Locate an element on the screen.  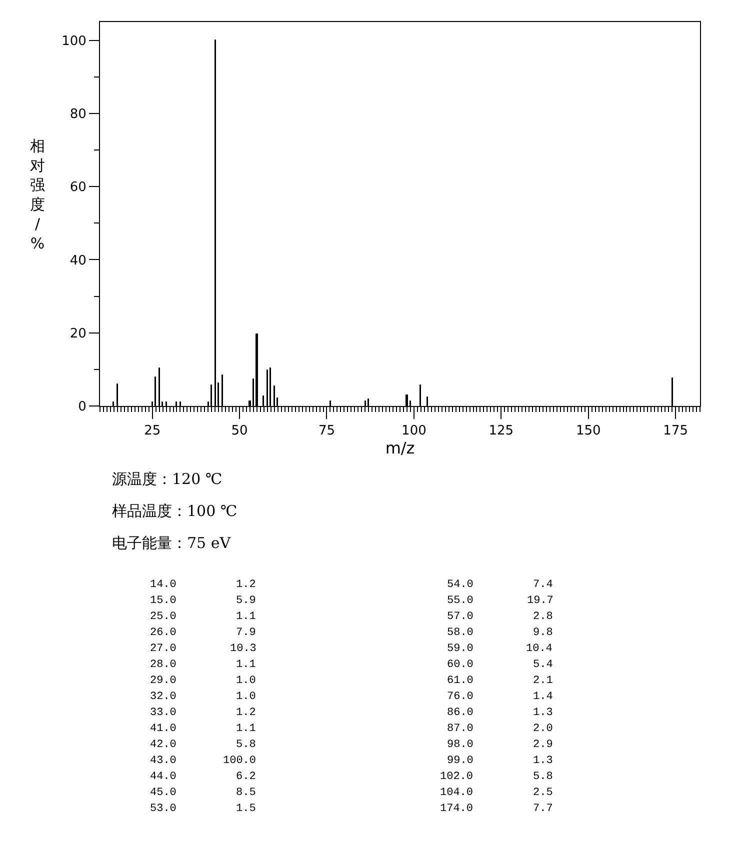
text: 10.4 is located at coordinates (539, 649).